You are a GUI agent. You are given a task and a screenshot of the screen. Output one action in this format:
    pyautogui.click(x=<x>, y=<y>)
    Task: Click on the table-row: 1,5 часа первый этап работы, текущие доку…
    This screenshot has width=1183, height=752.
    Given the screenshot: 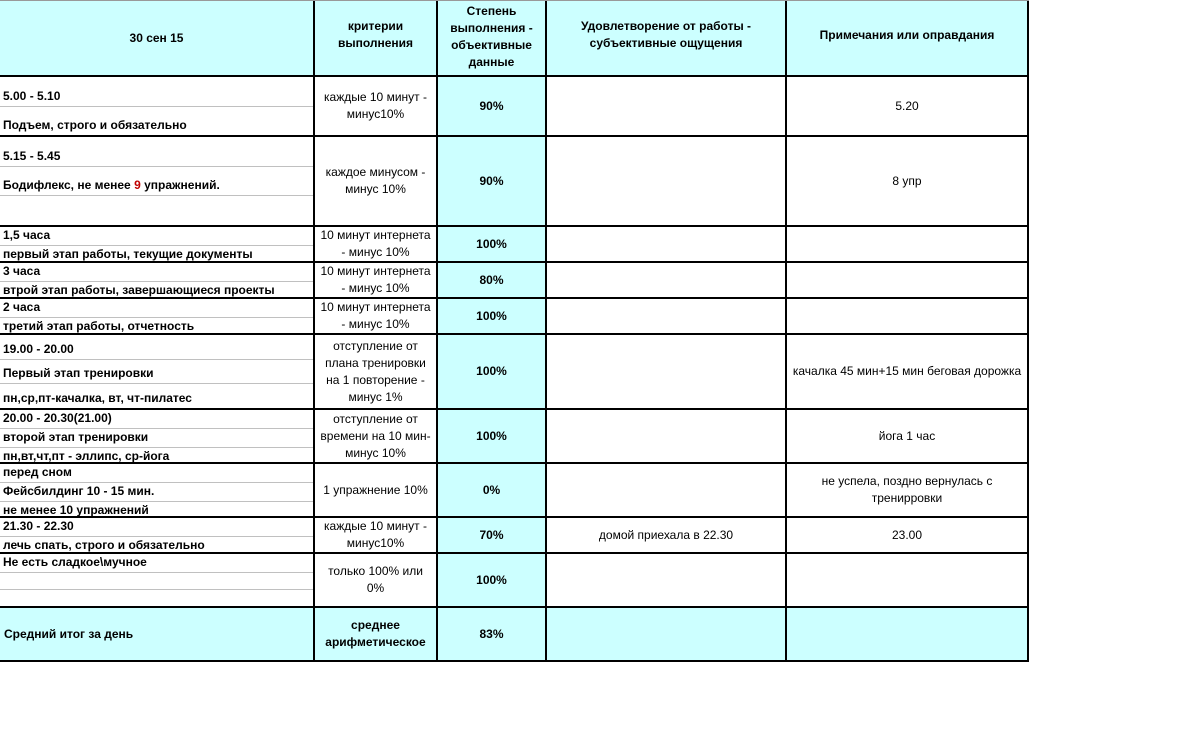 What is the action you would take?
    pyautogui.click(x=514, y=245)
    